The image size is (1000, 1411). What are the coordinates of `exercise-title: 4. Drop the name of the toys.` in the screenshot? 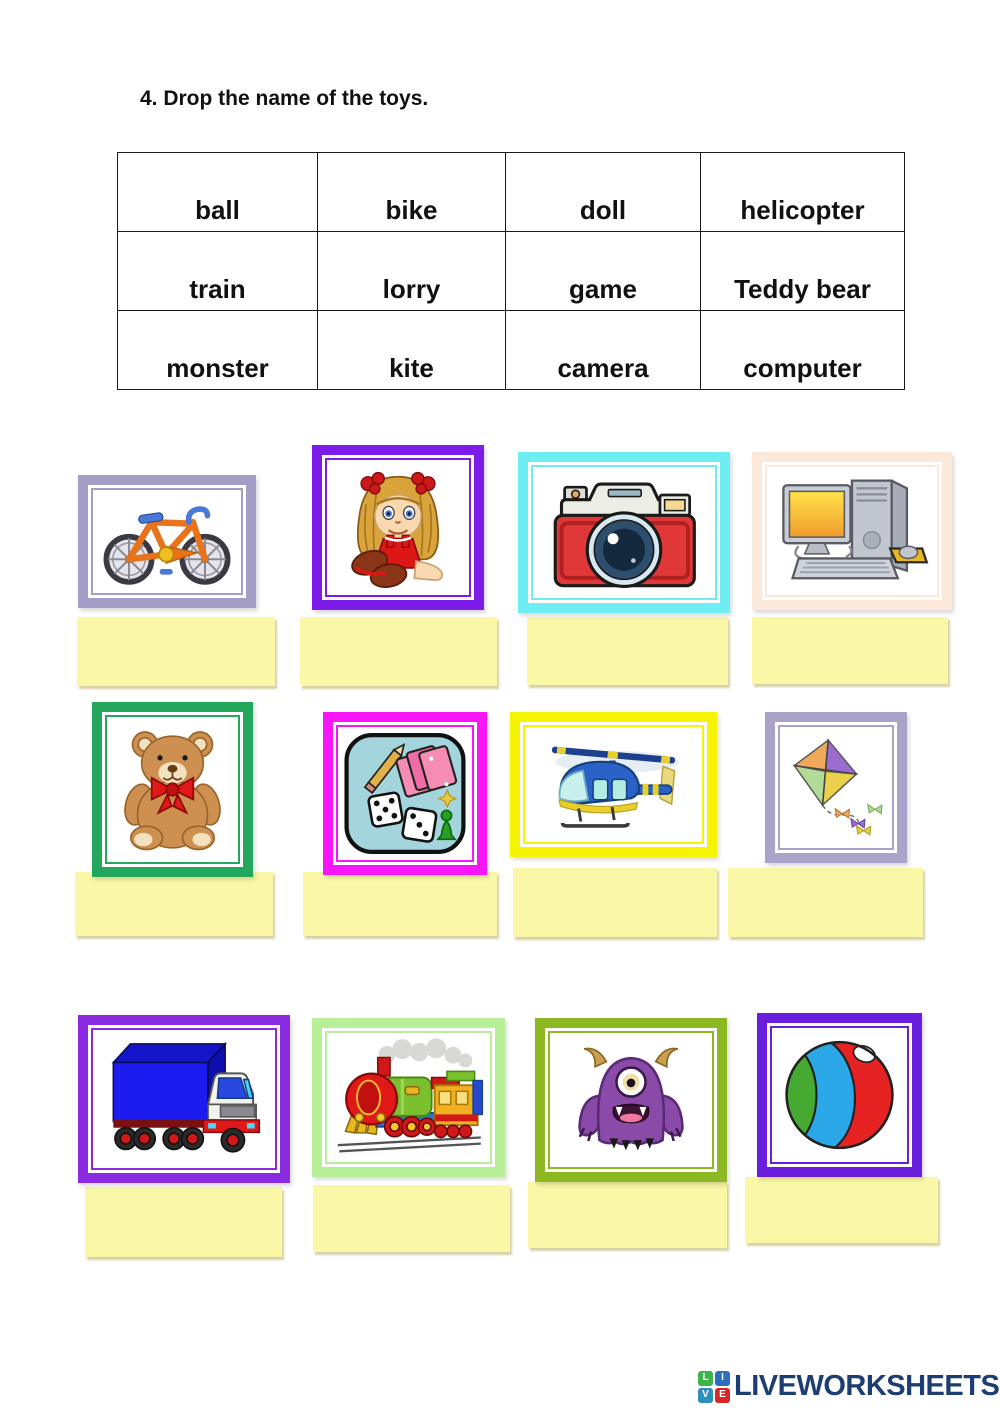 It's located at (284, 98).